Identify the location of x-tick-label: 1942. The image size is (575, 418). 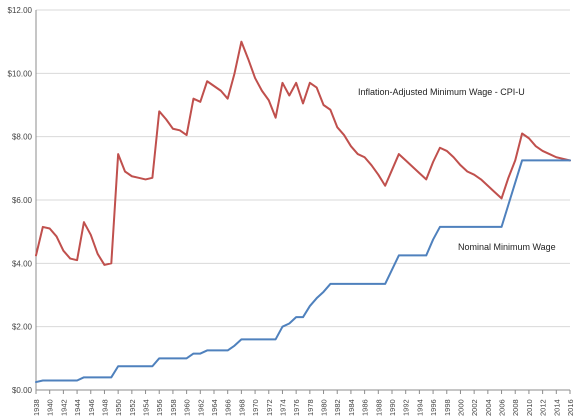
(63, 407).